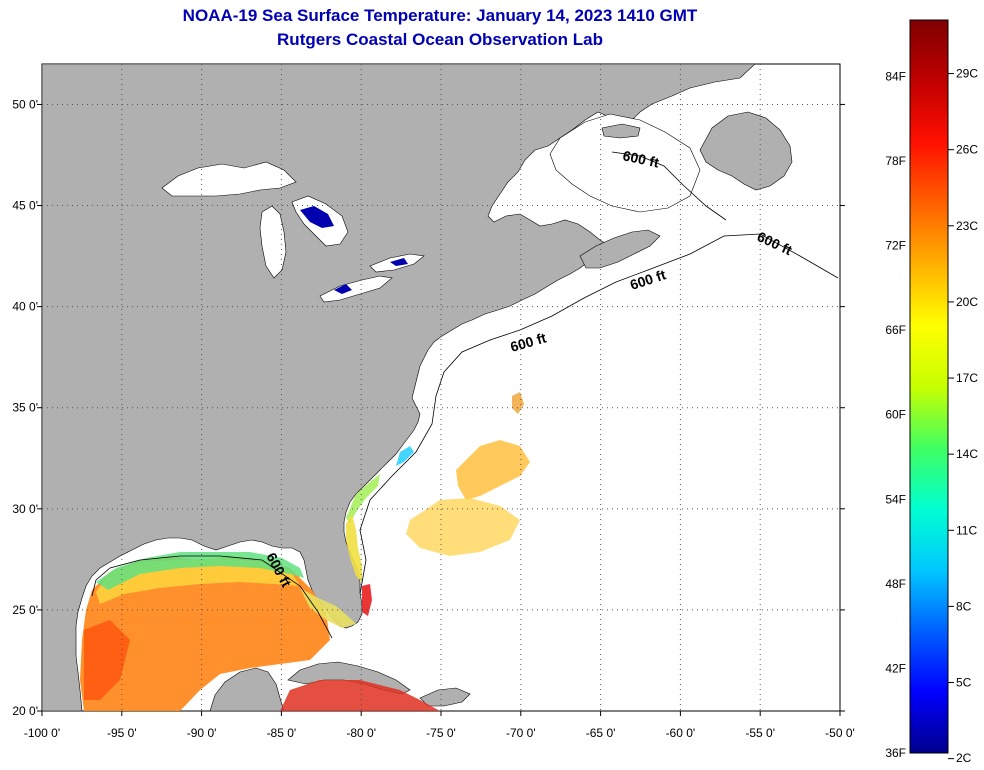 This screenshot has width=984, height=770. I want to click on colorbar, so click(929, 386).